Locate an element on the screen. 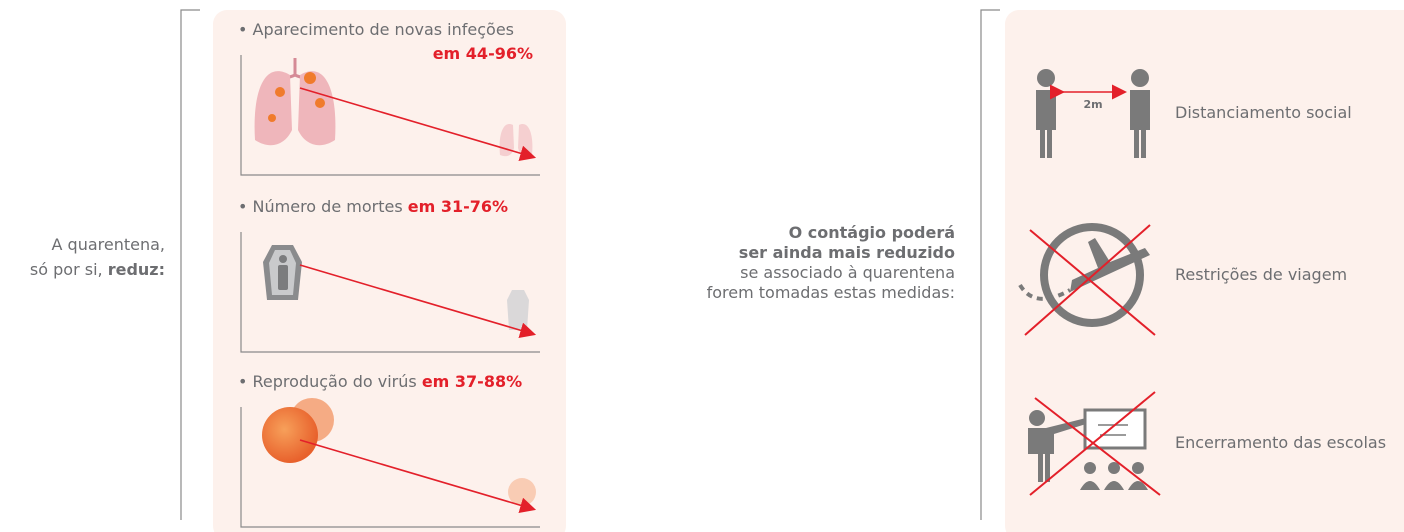  measure-label: Distanciamento social is located at coordinates (1263, 112).